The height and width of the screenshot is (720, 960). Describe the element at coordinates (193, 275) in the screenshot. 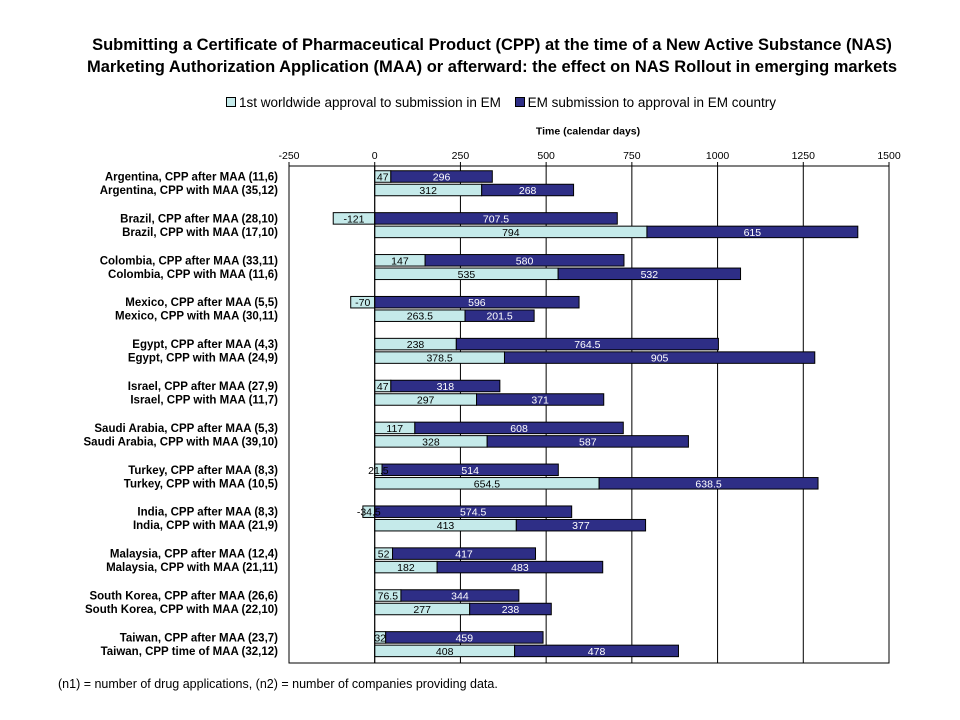

I see `category-label: Colombia, CPP with MAA (11,6)` at that location.